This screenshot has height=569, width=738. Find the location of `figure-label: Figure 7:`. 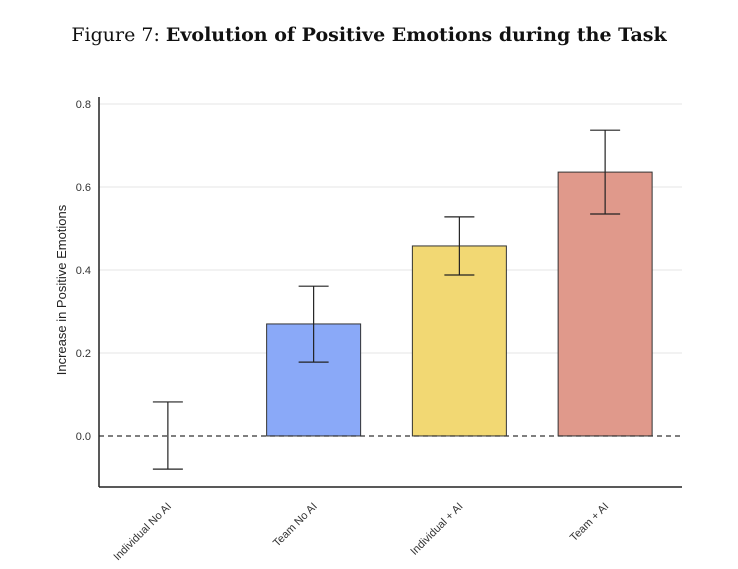

figure-label: Figure 7: is located at coordinates (115, 35).